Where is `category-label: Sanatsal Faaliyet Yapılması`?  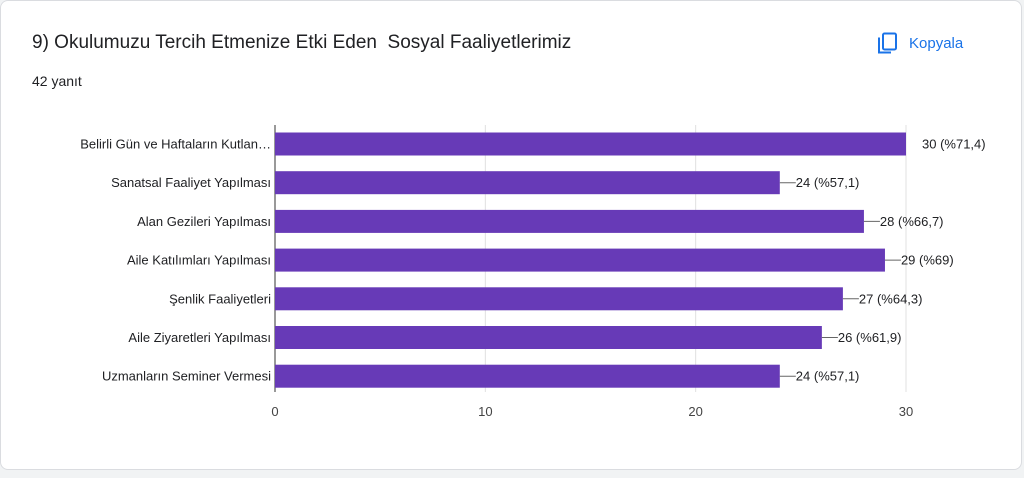
category-label: Sanatsal Faaliyet Yapılması is located at coordinates (191, 182).